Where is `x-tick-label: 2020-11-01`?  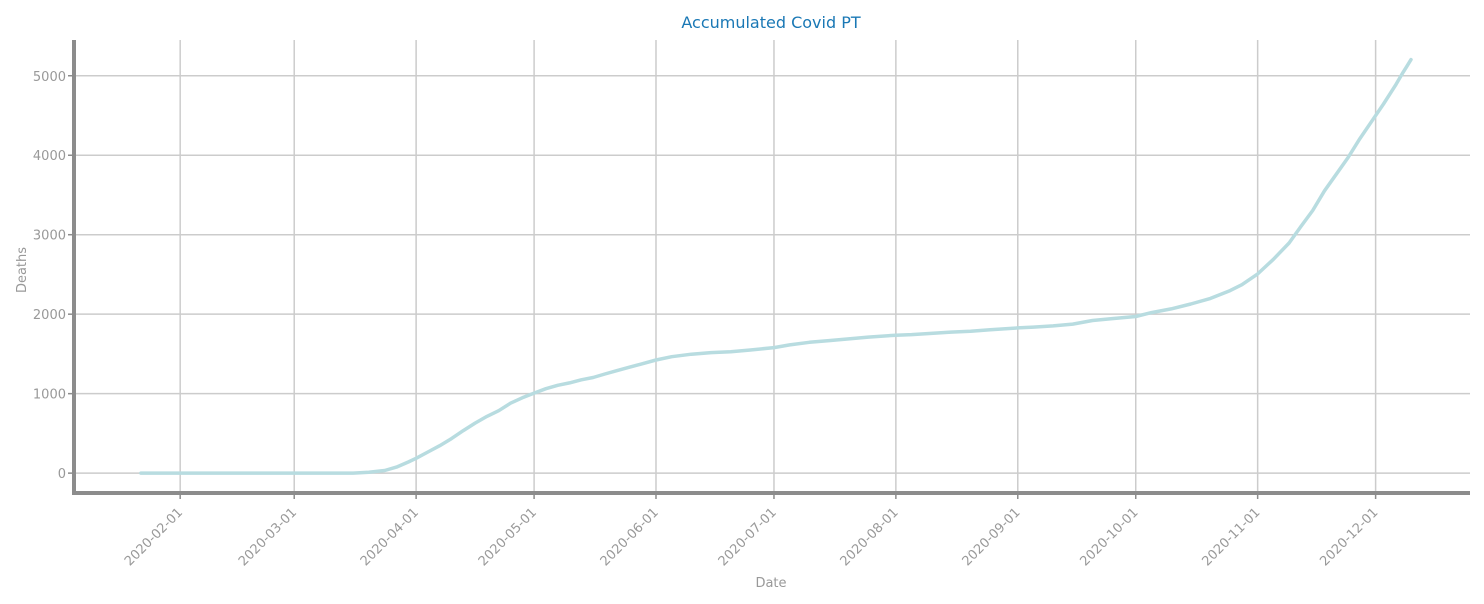
x-tick-label: 2020-11-01 is located at coordinates (1231, 537).